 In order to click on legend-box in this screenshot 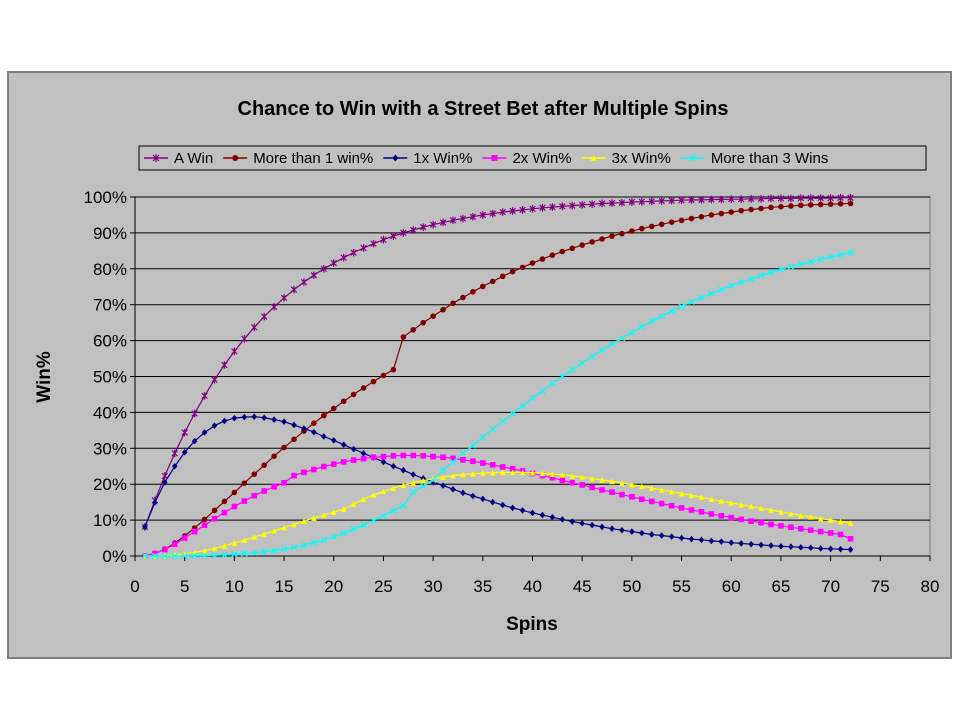, I will do `click(532, 158)`.